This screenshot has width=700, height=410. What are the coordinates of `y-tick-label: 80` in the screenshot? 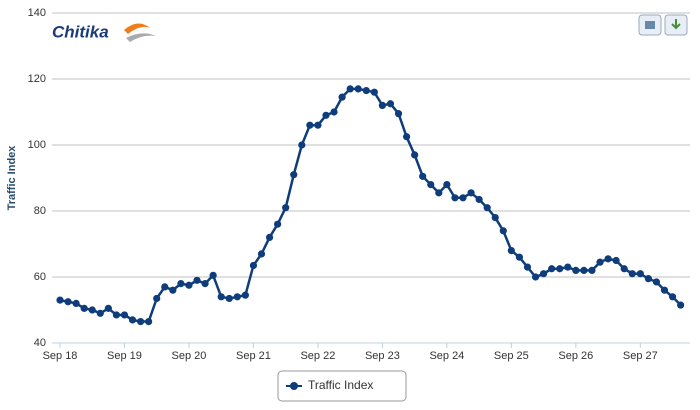 It's located at (40, 211).